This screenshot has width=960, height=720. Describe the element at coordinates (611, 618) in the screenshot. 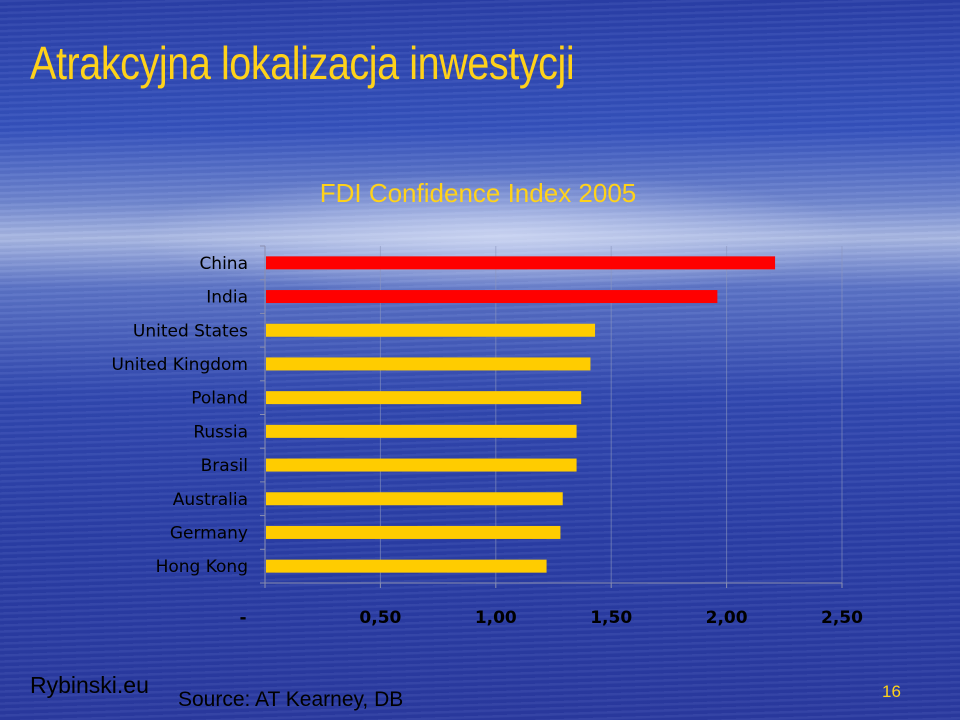

I see `x-tick-label: 1,50` at that location.